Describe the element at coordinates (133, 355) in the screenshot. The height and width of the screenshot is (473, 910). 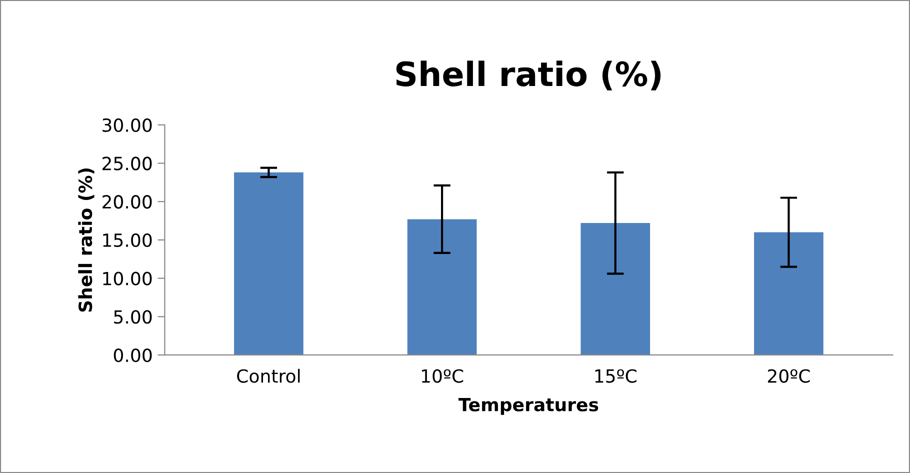
I see `y-tick-label: 0.00` at that location.